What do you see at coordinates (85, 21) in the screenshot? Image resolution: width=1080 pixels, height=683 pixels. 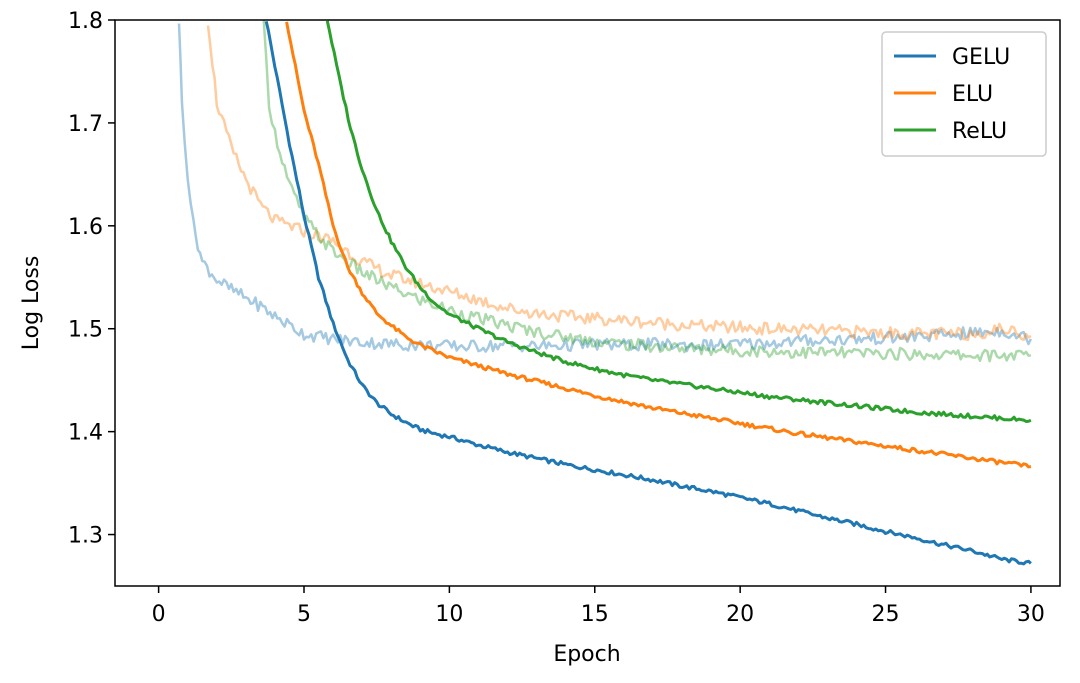 I see `y-tick-label: 1.8` at bounding box center [85, 21].